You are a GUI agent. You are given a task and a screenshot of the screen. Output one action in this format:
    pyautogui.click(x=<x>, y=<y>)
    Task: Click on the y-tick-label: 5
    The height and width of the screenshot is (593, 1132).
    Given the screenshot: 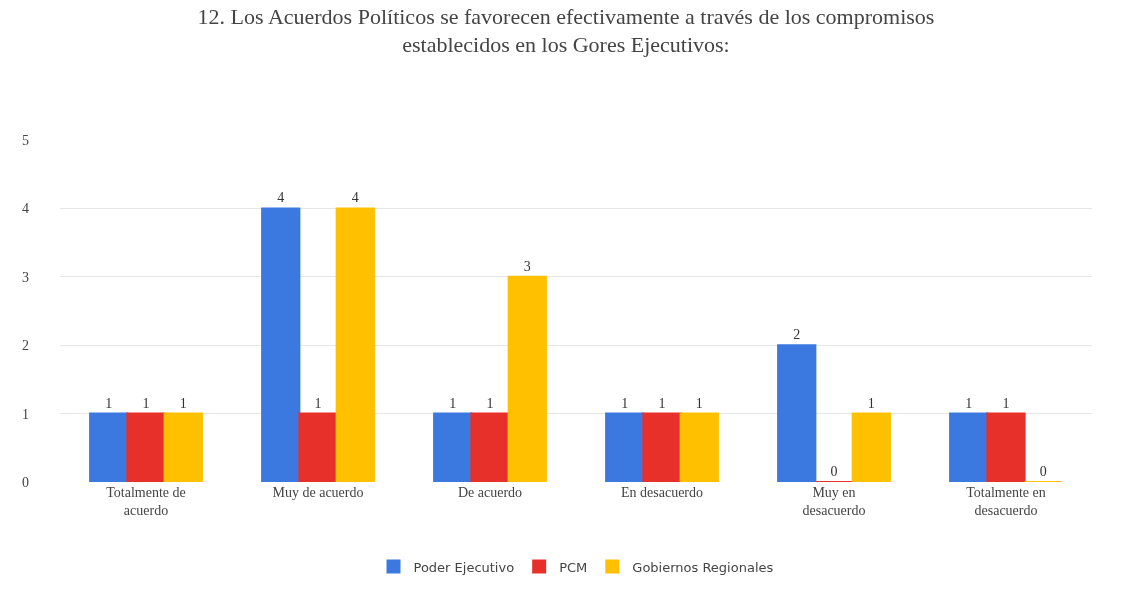 What is the action you would take?
    pyautogui.click(x=25, y=140)
    